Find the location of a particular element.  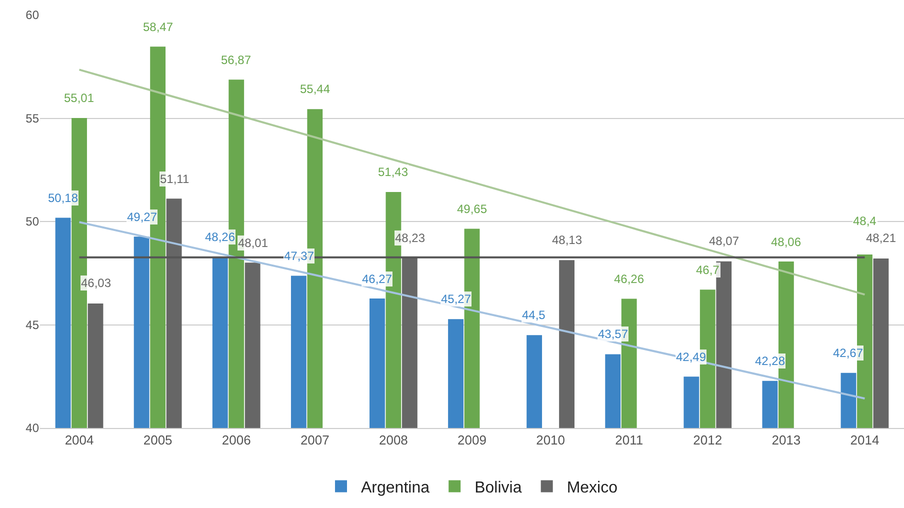

data-label: 50,18 is located at coordinates (63, 198).